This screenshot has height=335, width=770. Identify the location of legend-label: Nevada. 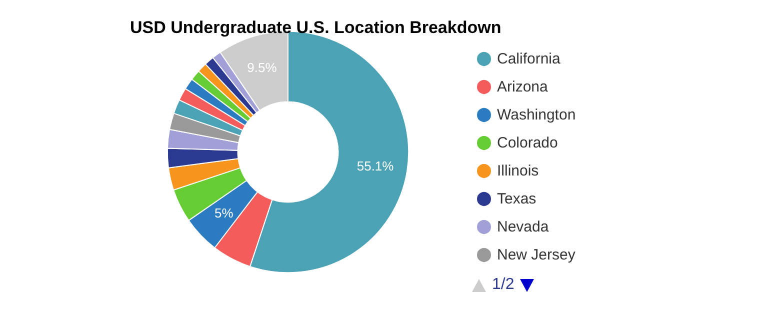
(523, 227).